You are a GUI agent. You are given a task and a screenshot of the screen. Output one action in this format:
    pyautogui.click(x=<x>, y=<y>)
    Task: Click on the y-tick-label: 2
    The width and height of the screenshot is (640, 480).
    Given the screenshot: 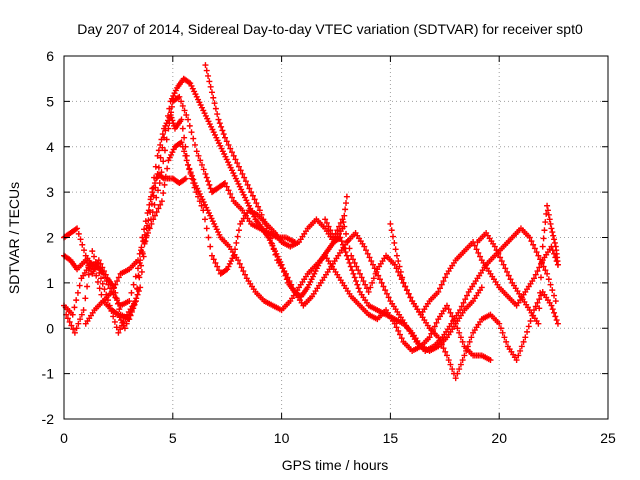 What is the action you would take?
    pyautogui.click(x=50, y=238)
    